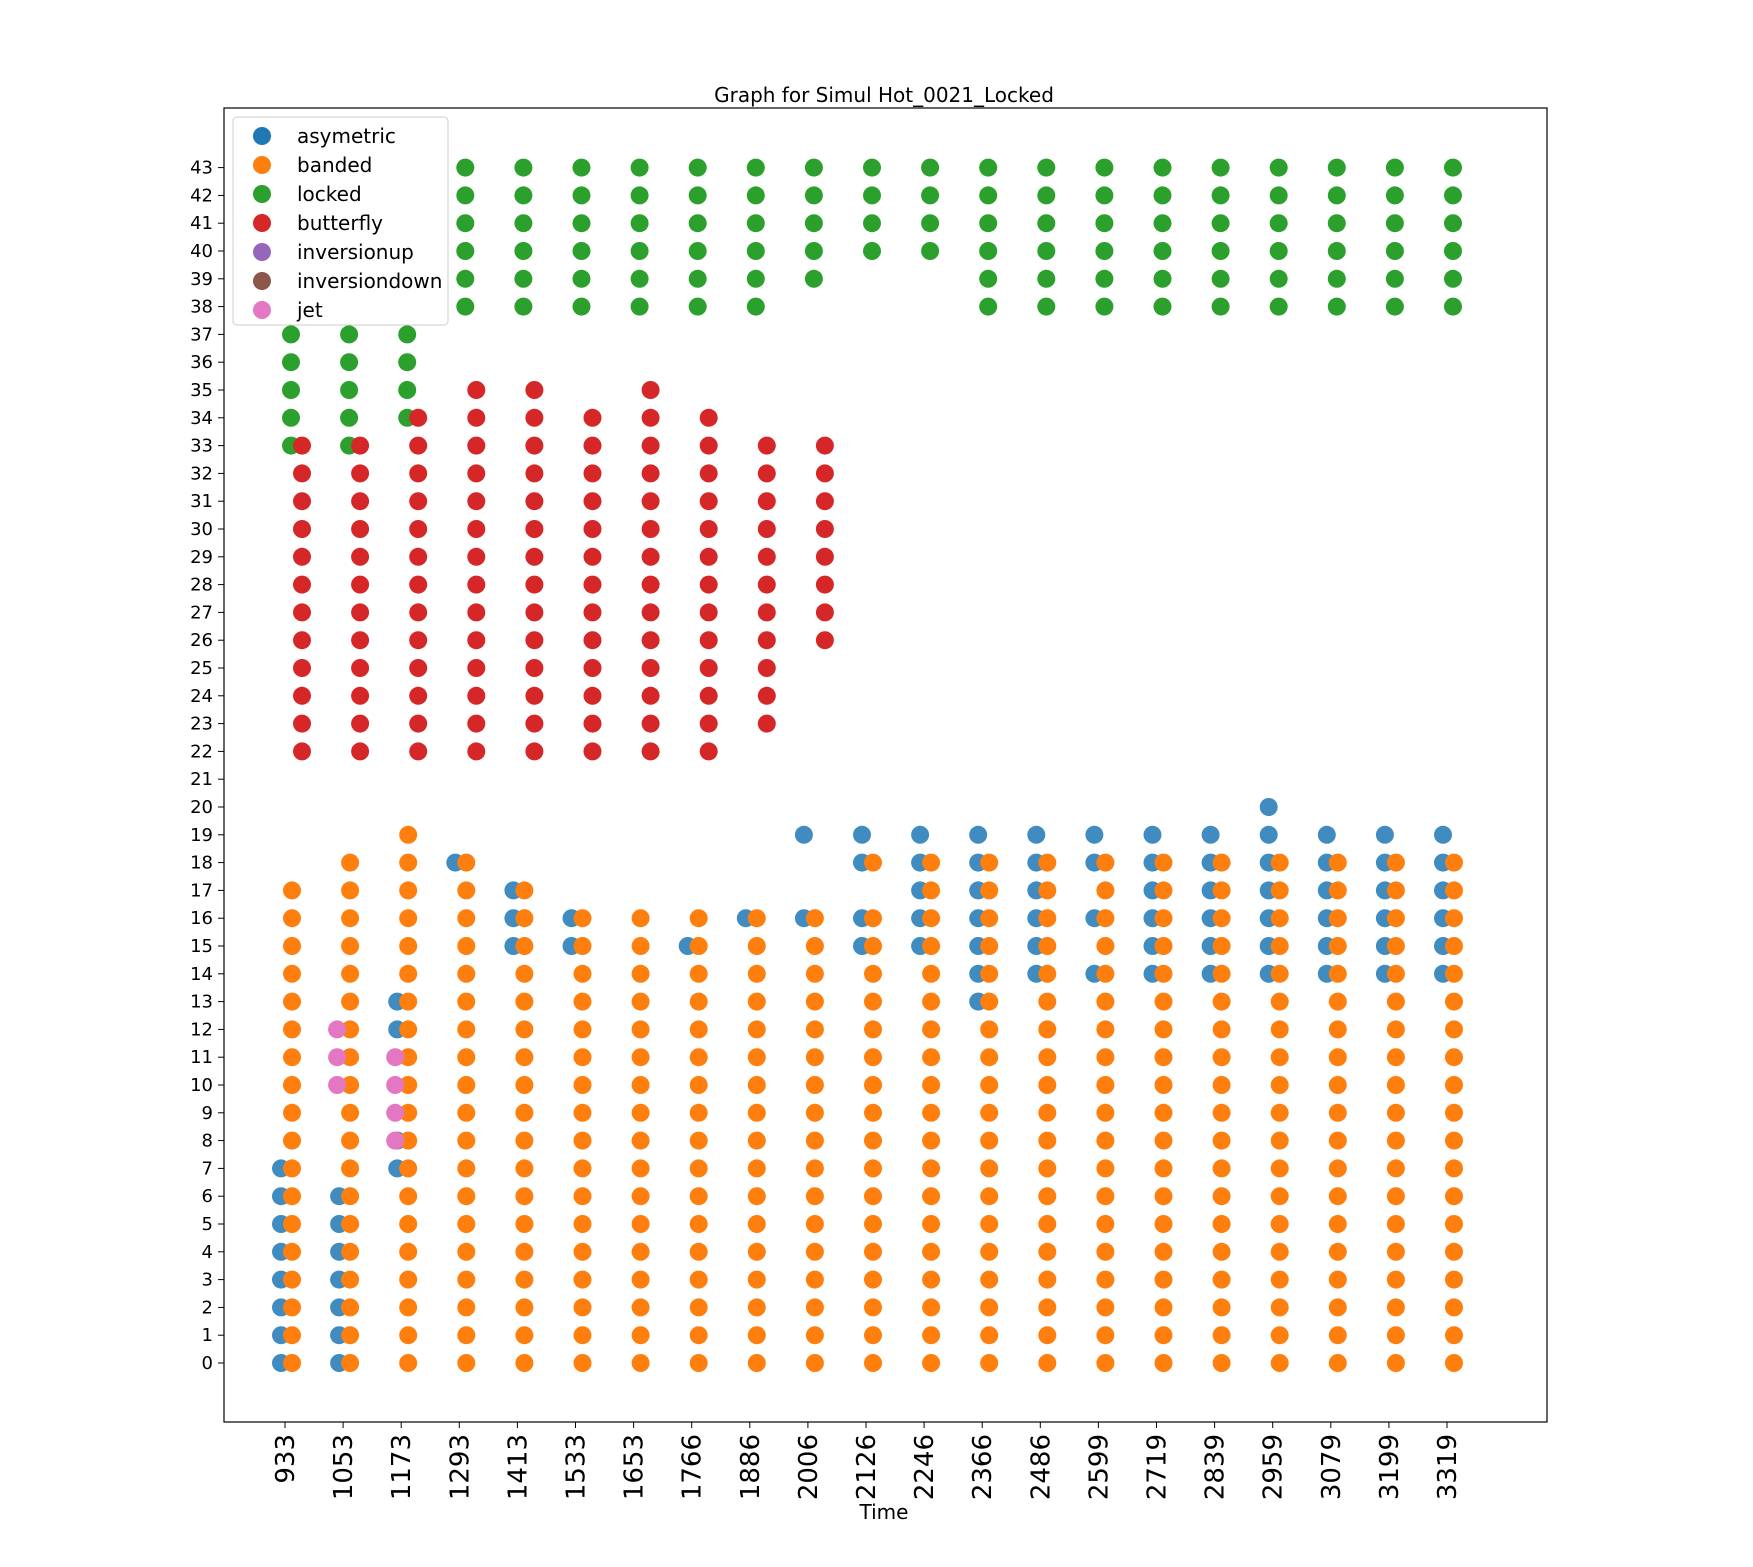 This screenshot has width=1753, height=1567. I want to click on y-tick-label: 4, so click(207, 1252).